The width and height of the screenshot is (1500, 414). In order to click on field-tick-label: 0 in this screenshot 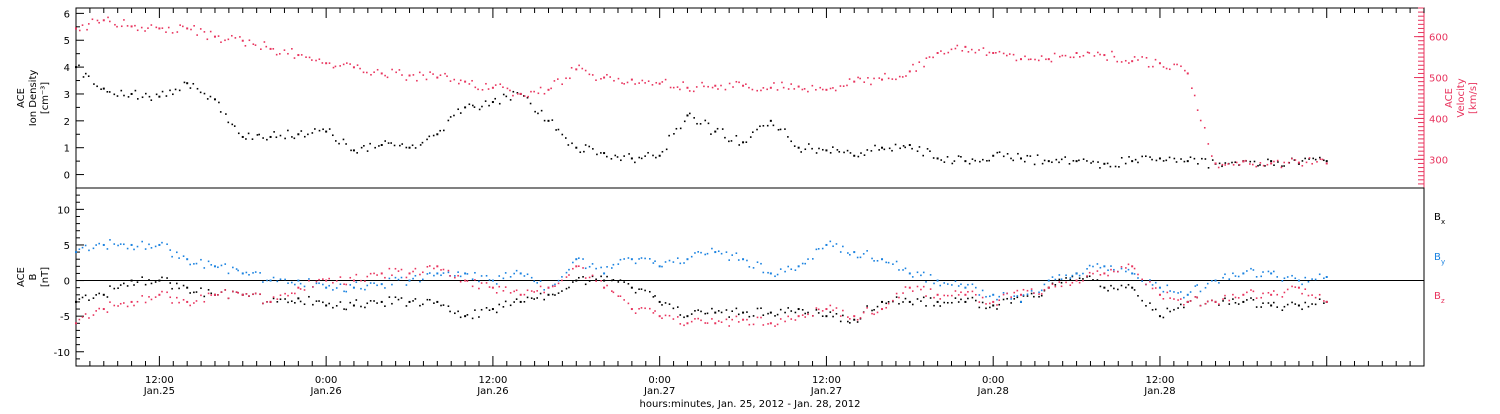, I will do `click(67, 282)`.